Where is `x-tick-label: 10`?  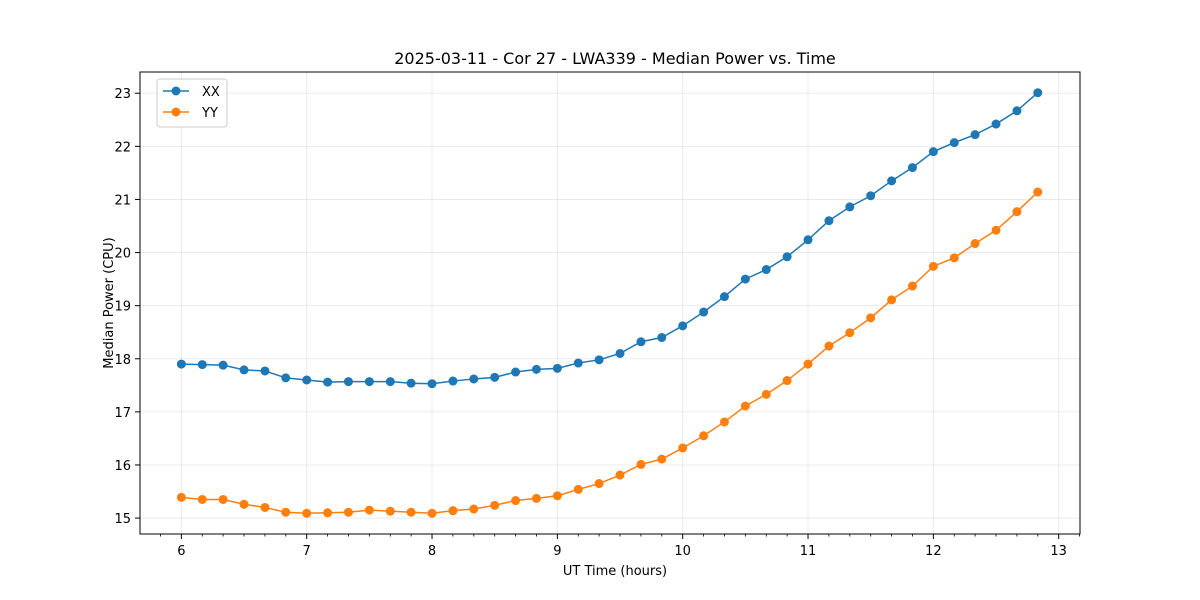 x-tick-label: 10 is located at coordinates (682, 551).